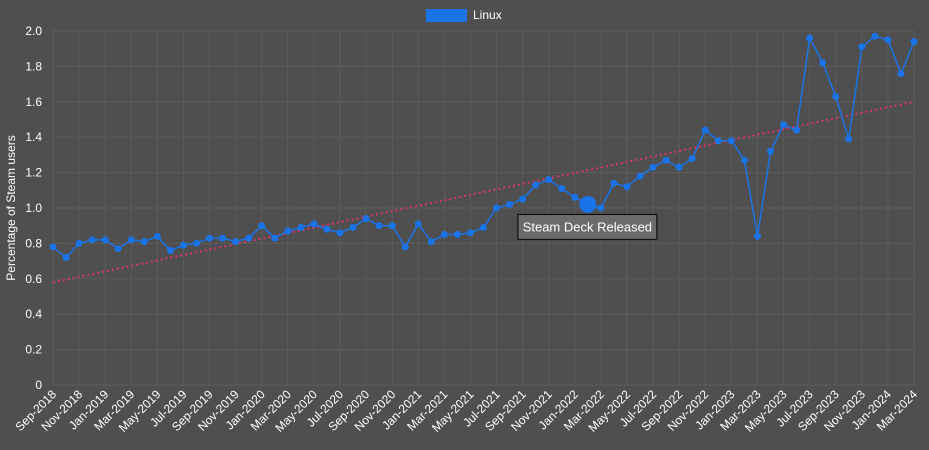 Image resolution: width=929 pixels, height=450 pixels. I want to click on legend: Linux, so click(464, 15).